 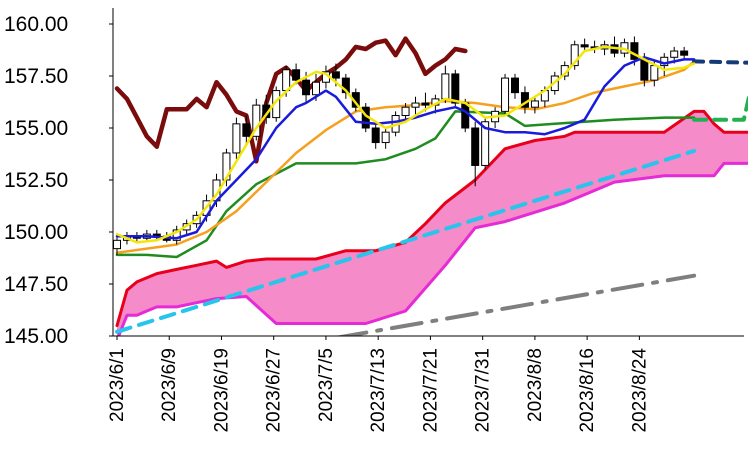 I want to click on x-tick-label: 2023/6/1, so click(x=117, y=385).